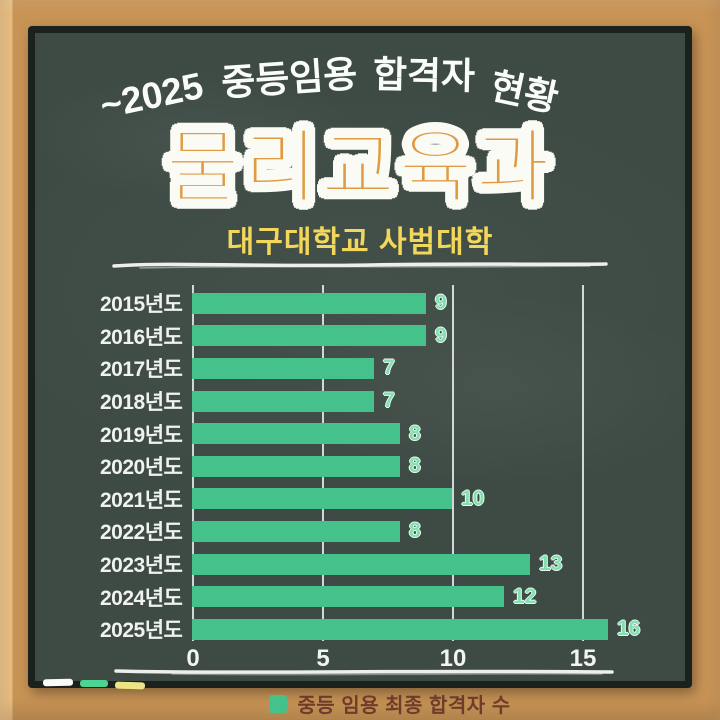 The height and width of the screenshot is (720, 720). I want to click on y-axis-label: 2021년도, so click(141, 500).